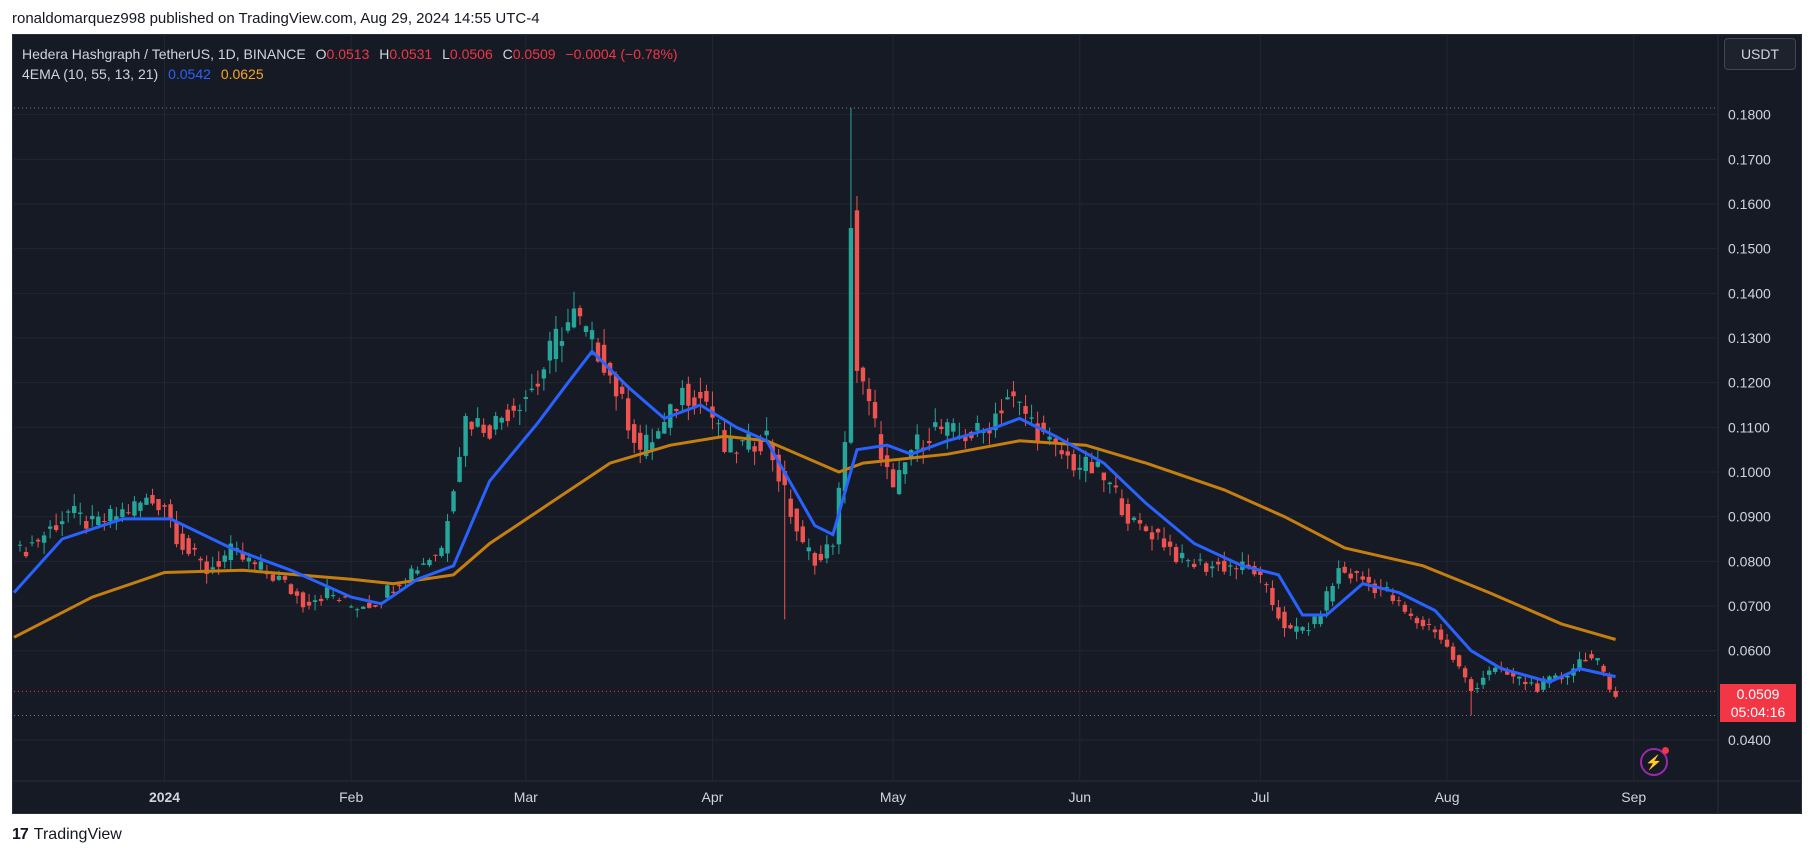 This screenshot has width=1814, height=858. What do you see at coordinates (446, 54) in the screenshot?
I see `low-label: L` at bounding box center [446, 54].